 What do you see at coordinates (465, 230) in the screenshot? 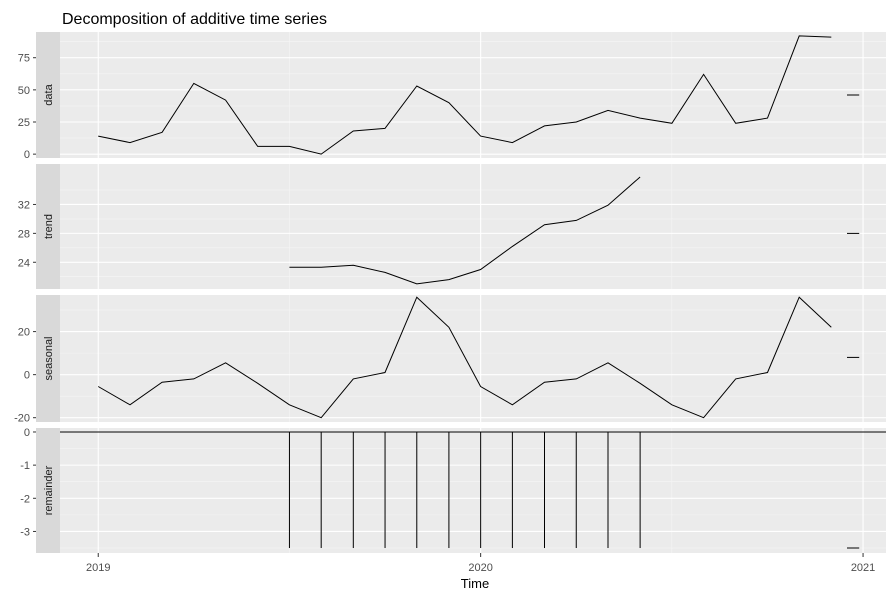
I see `trend-series-line` at bounding box center [465, 230].